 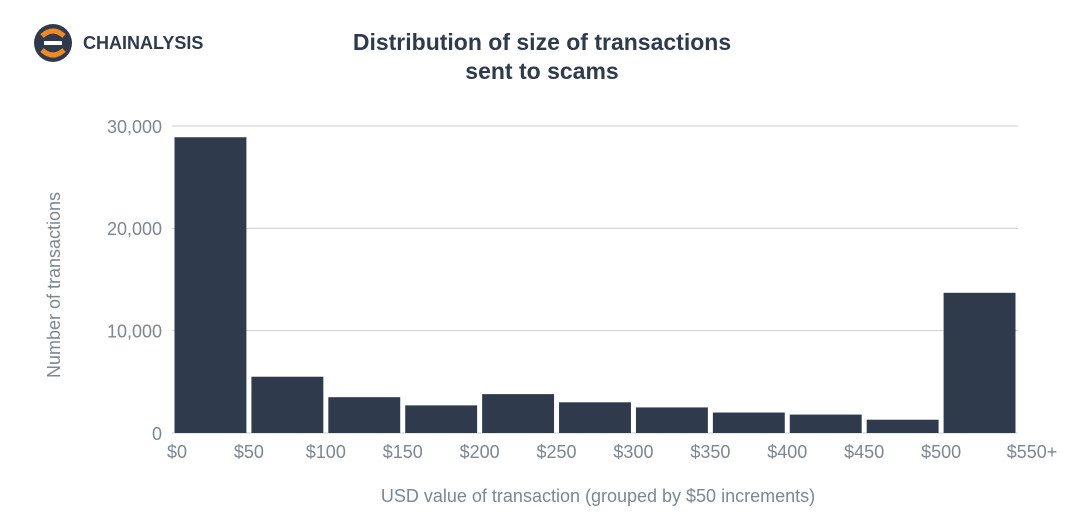 What do you see at coordinates (134, 229) in the screenshot?
I see `y-tick-label: 20,000` at bounding box center [134, 229].